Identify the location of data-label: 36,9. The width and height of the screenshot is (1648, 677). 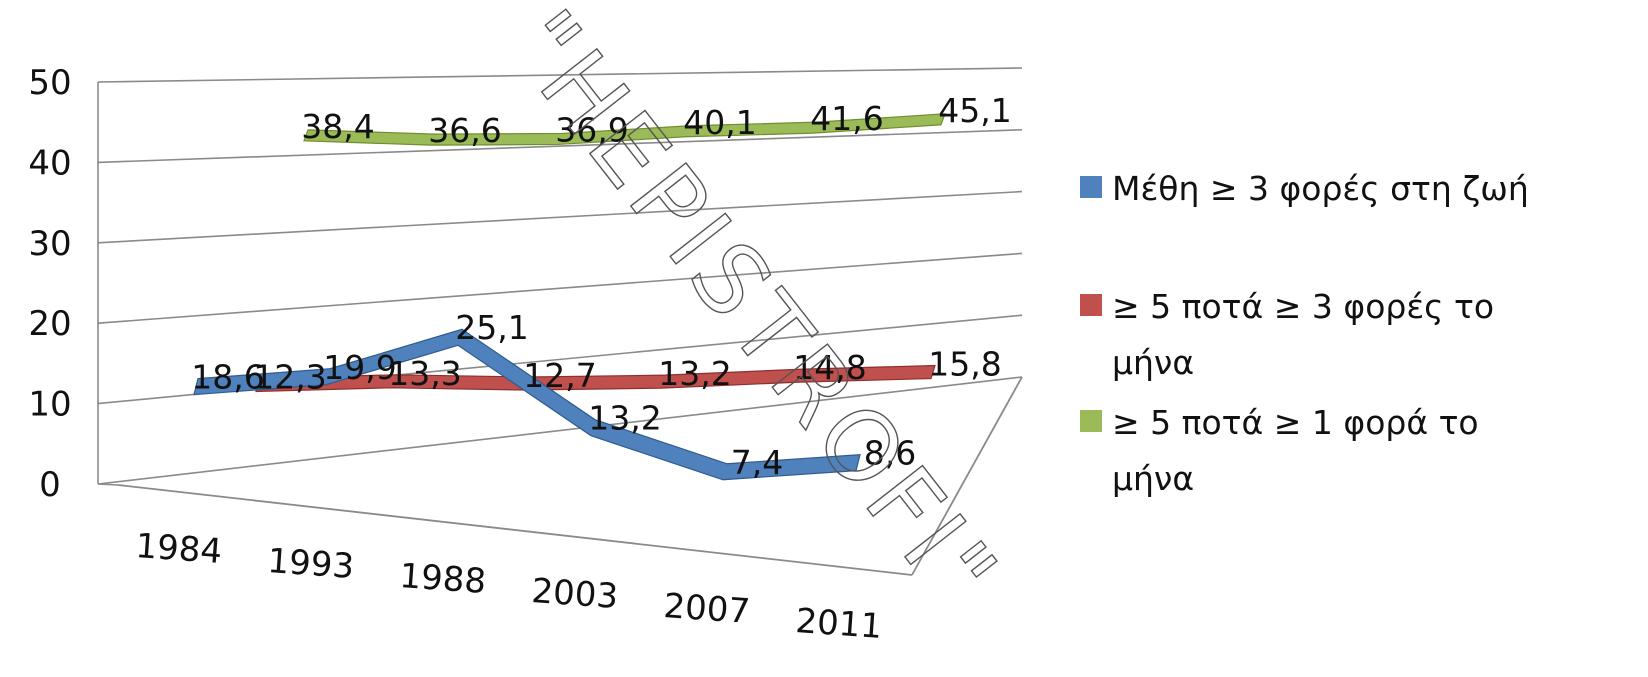
(591, 129).